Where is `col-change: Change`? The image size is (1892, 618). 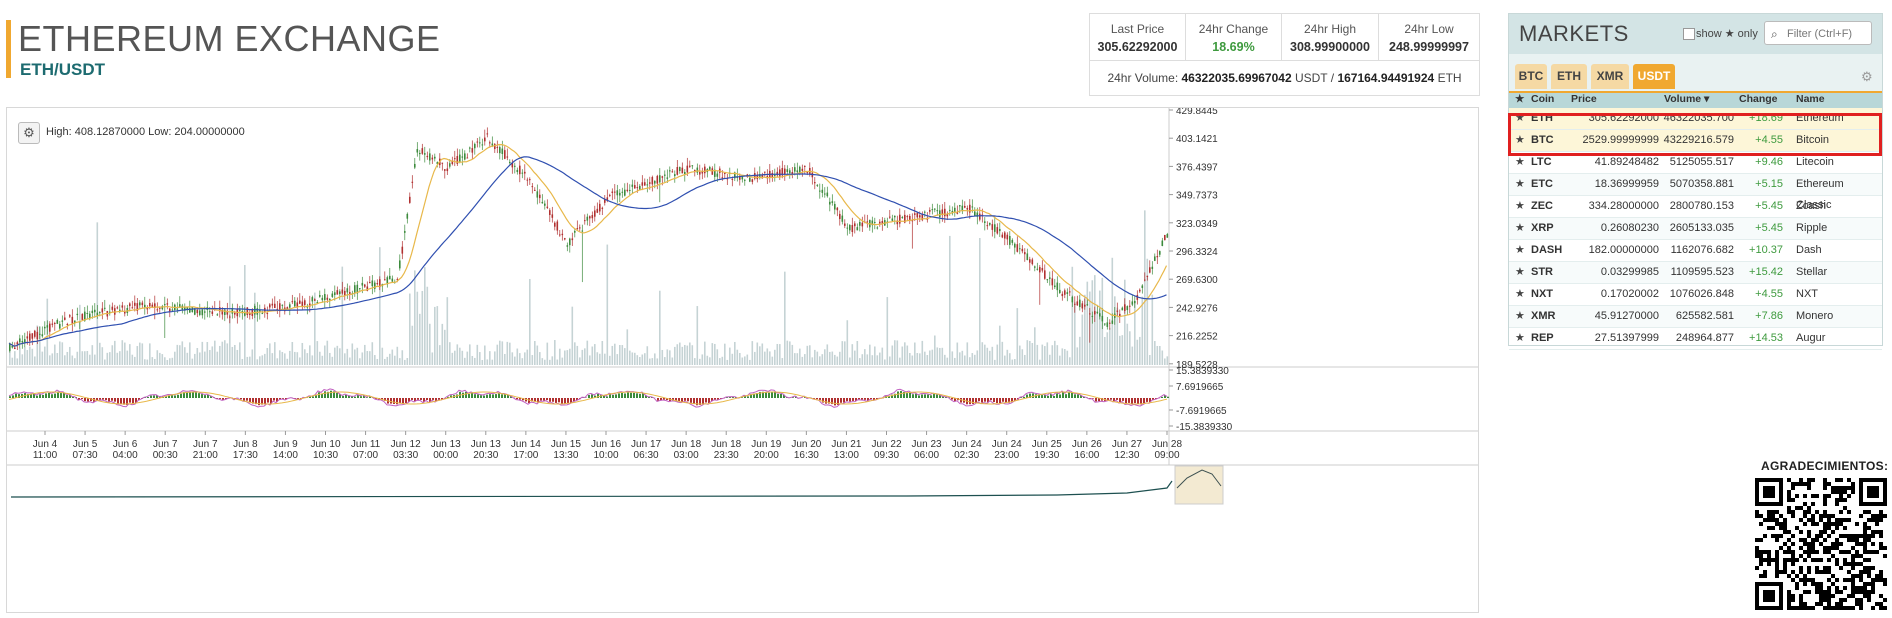 col-change: Change is located at coordinates (1758, 99).